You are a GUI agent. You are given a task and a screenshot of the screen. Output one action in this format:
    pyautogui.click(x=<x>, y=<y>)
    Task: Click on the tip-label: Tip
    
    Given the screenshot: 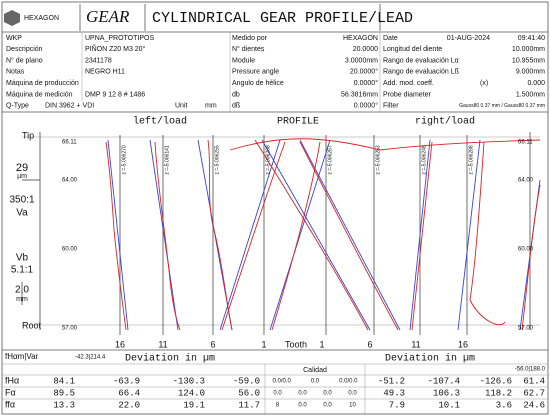 What is the action you would take?
    pyautogui.click(x=28, y=135)
    